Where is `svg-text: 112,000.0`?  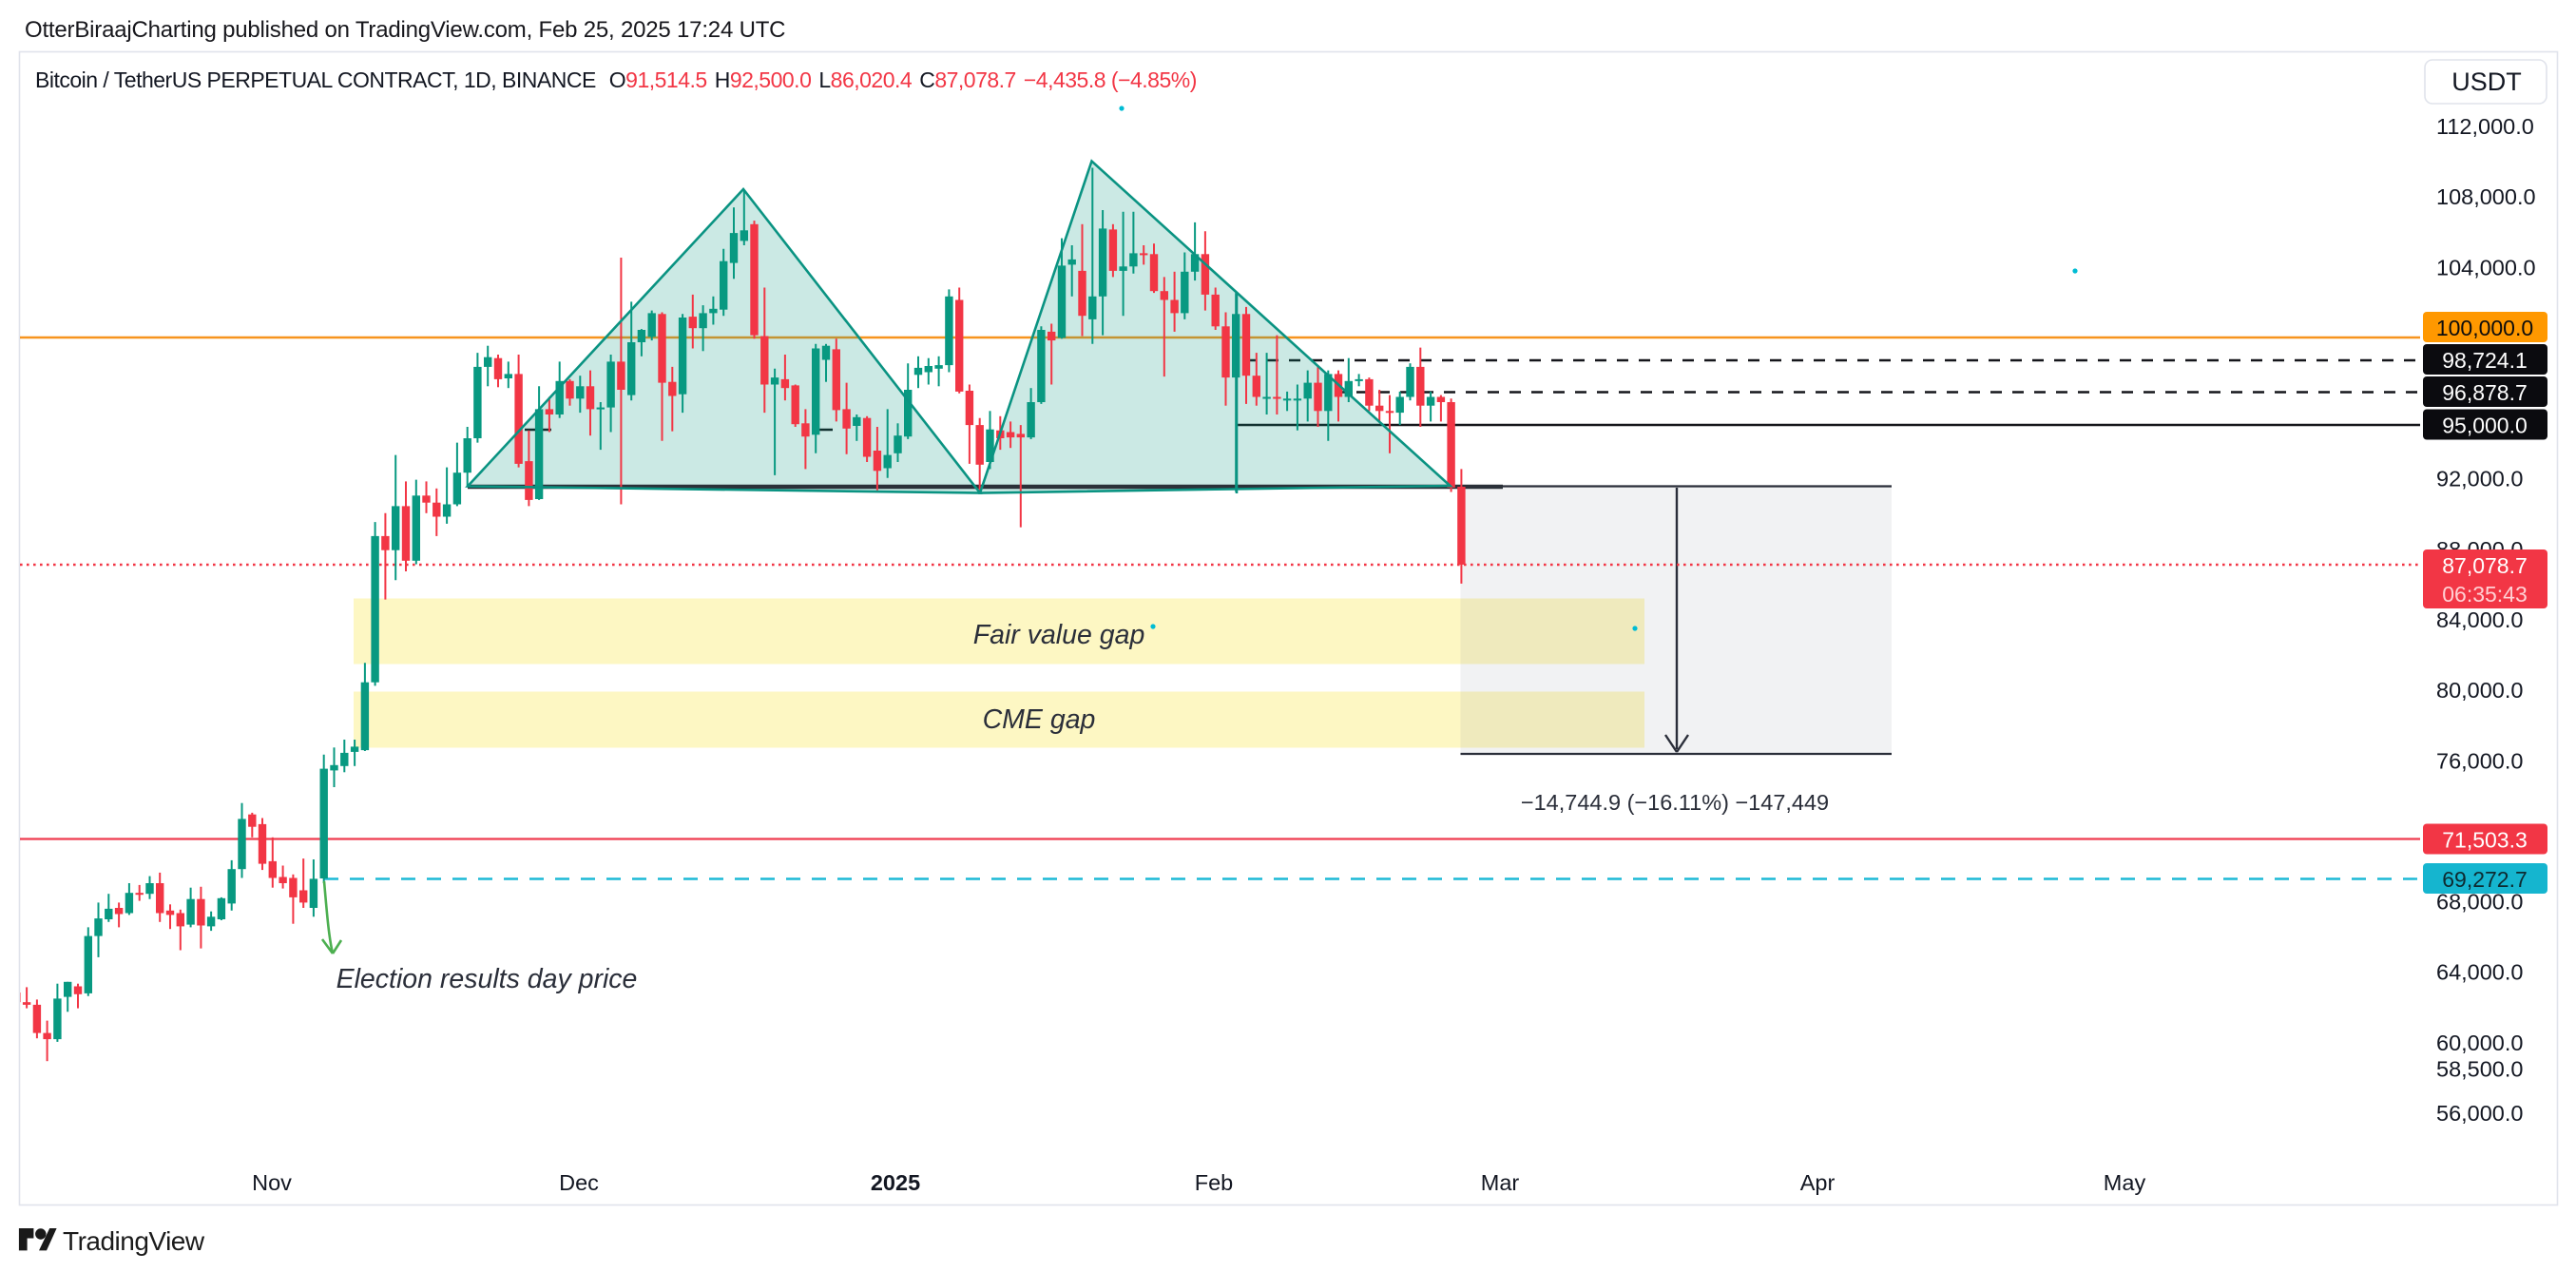 svg-text: 112,000.0 is located at coordinates (2485, 126).